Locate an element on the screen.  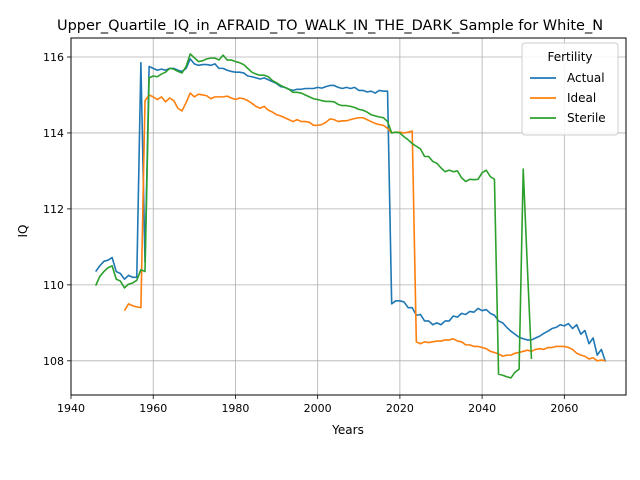
legend-label: Actual is located at coordinates (586, 78).